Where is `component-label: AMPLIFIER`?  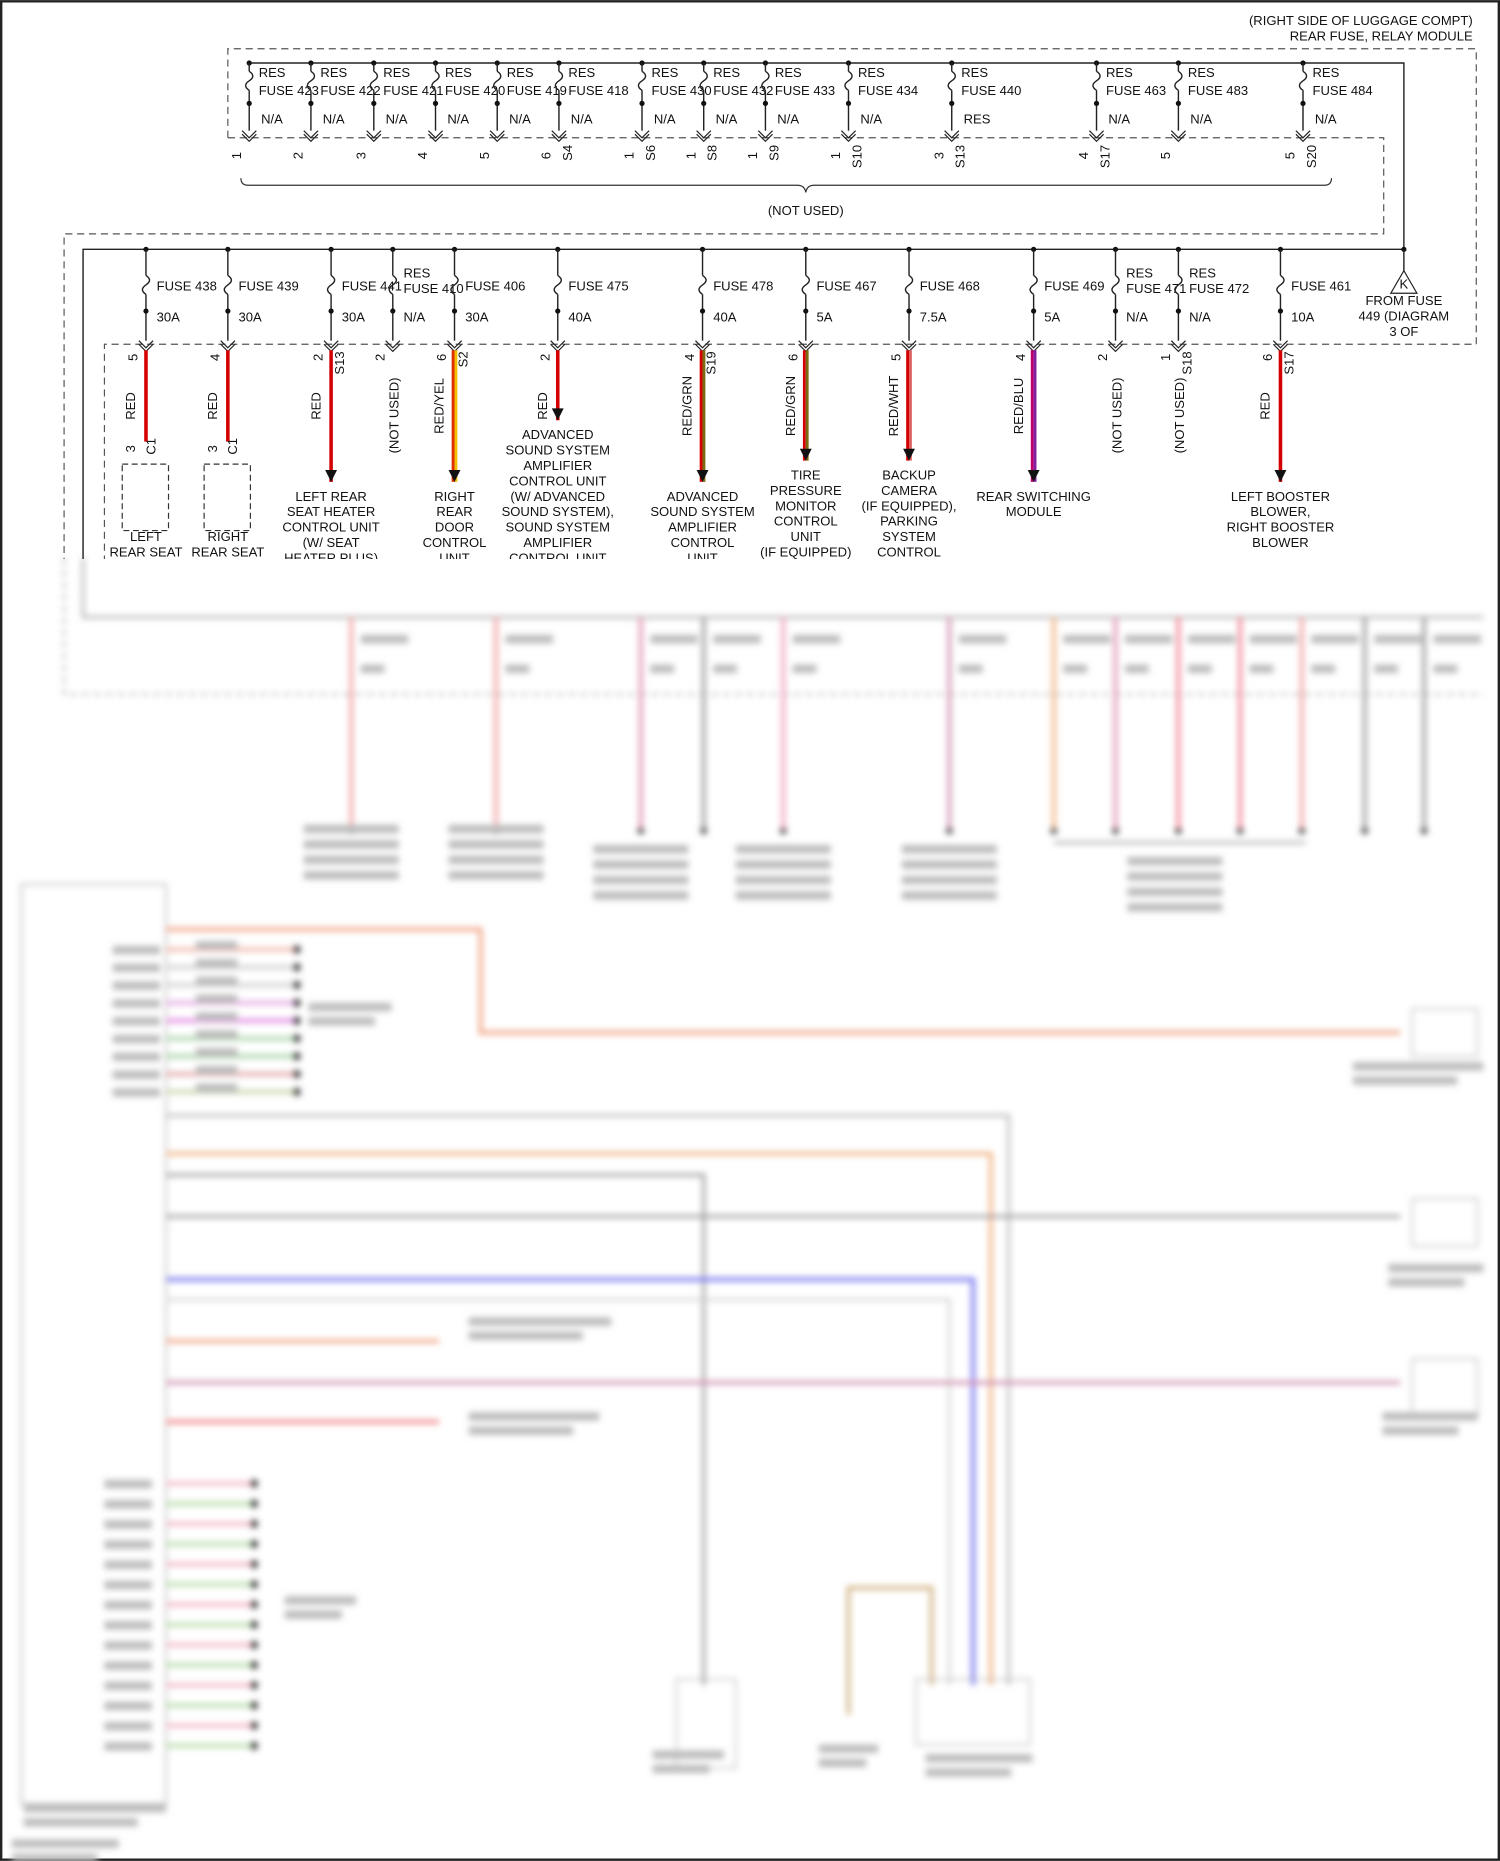
component-label: AMPLIFIER is located at coordinates (557, 542).